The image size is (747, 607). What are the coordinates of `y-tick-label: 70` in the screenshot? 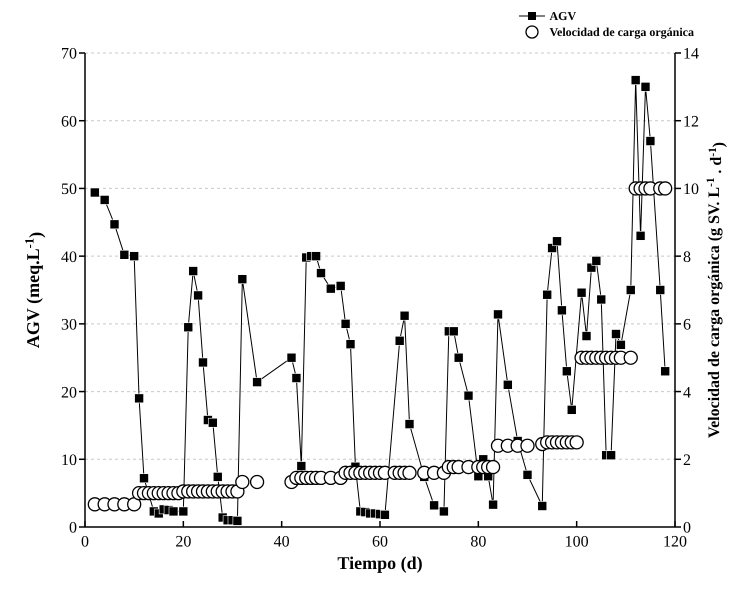 It's located at (69, 54).